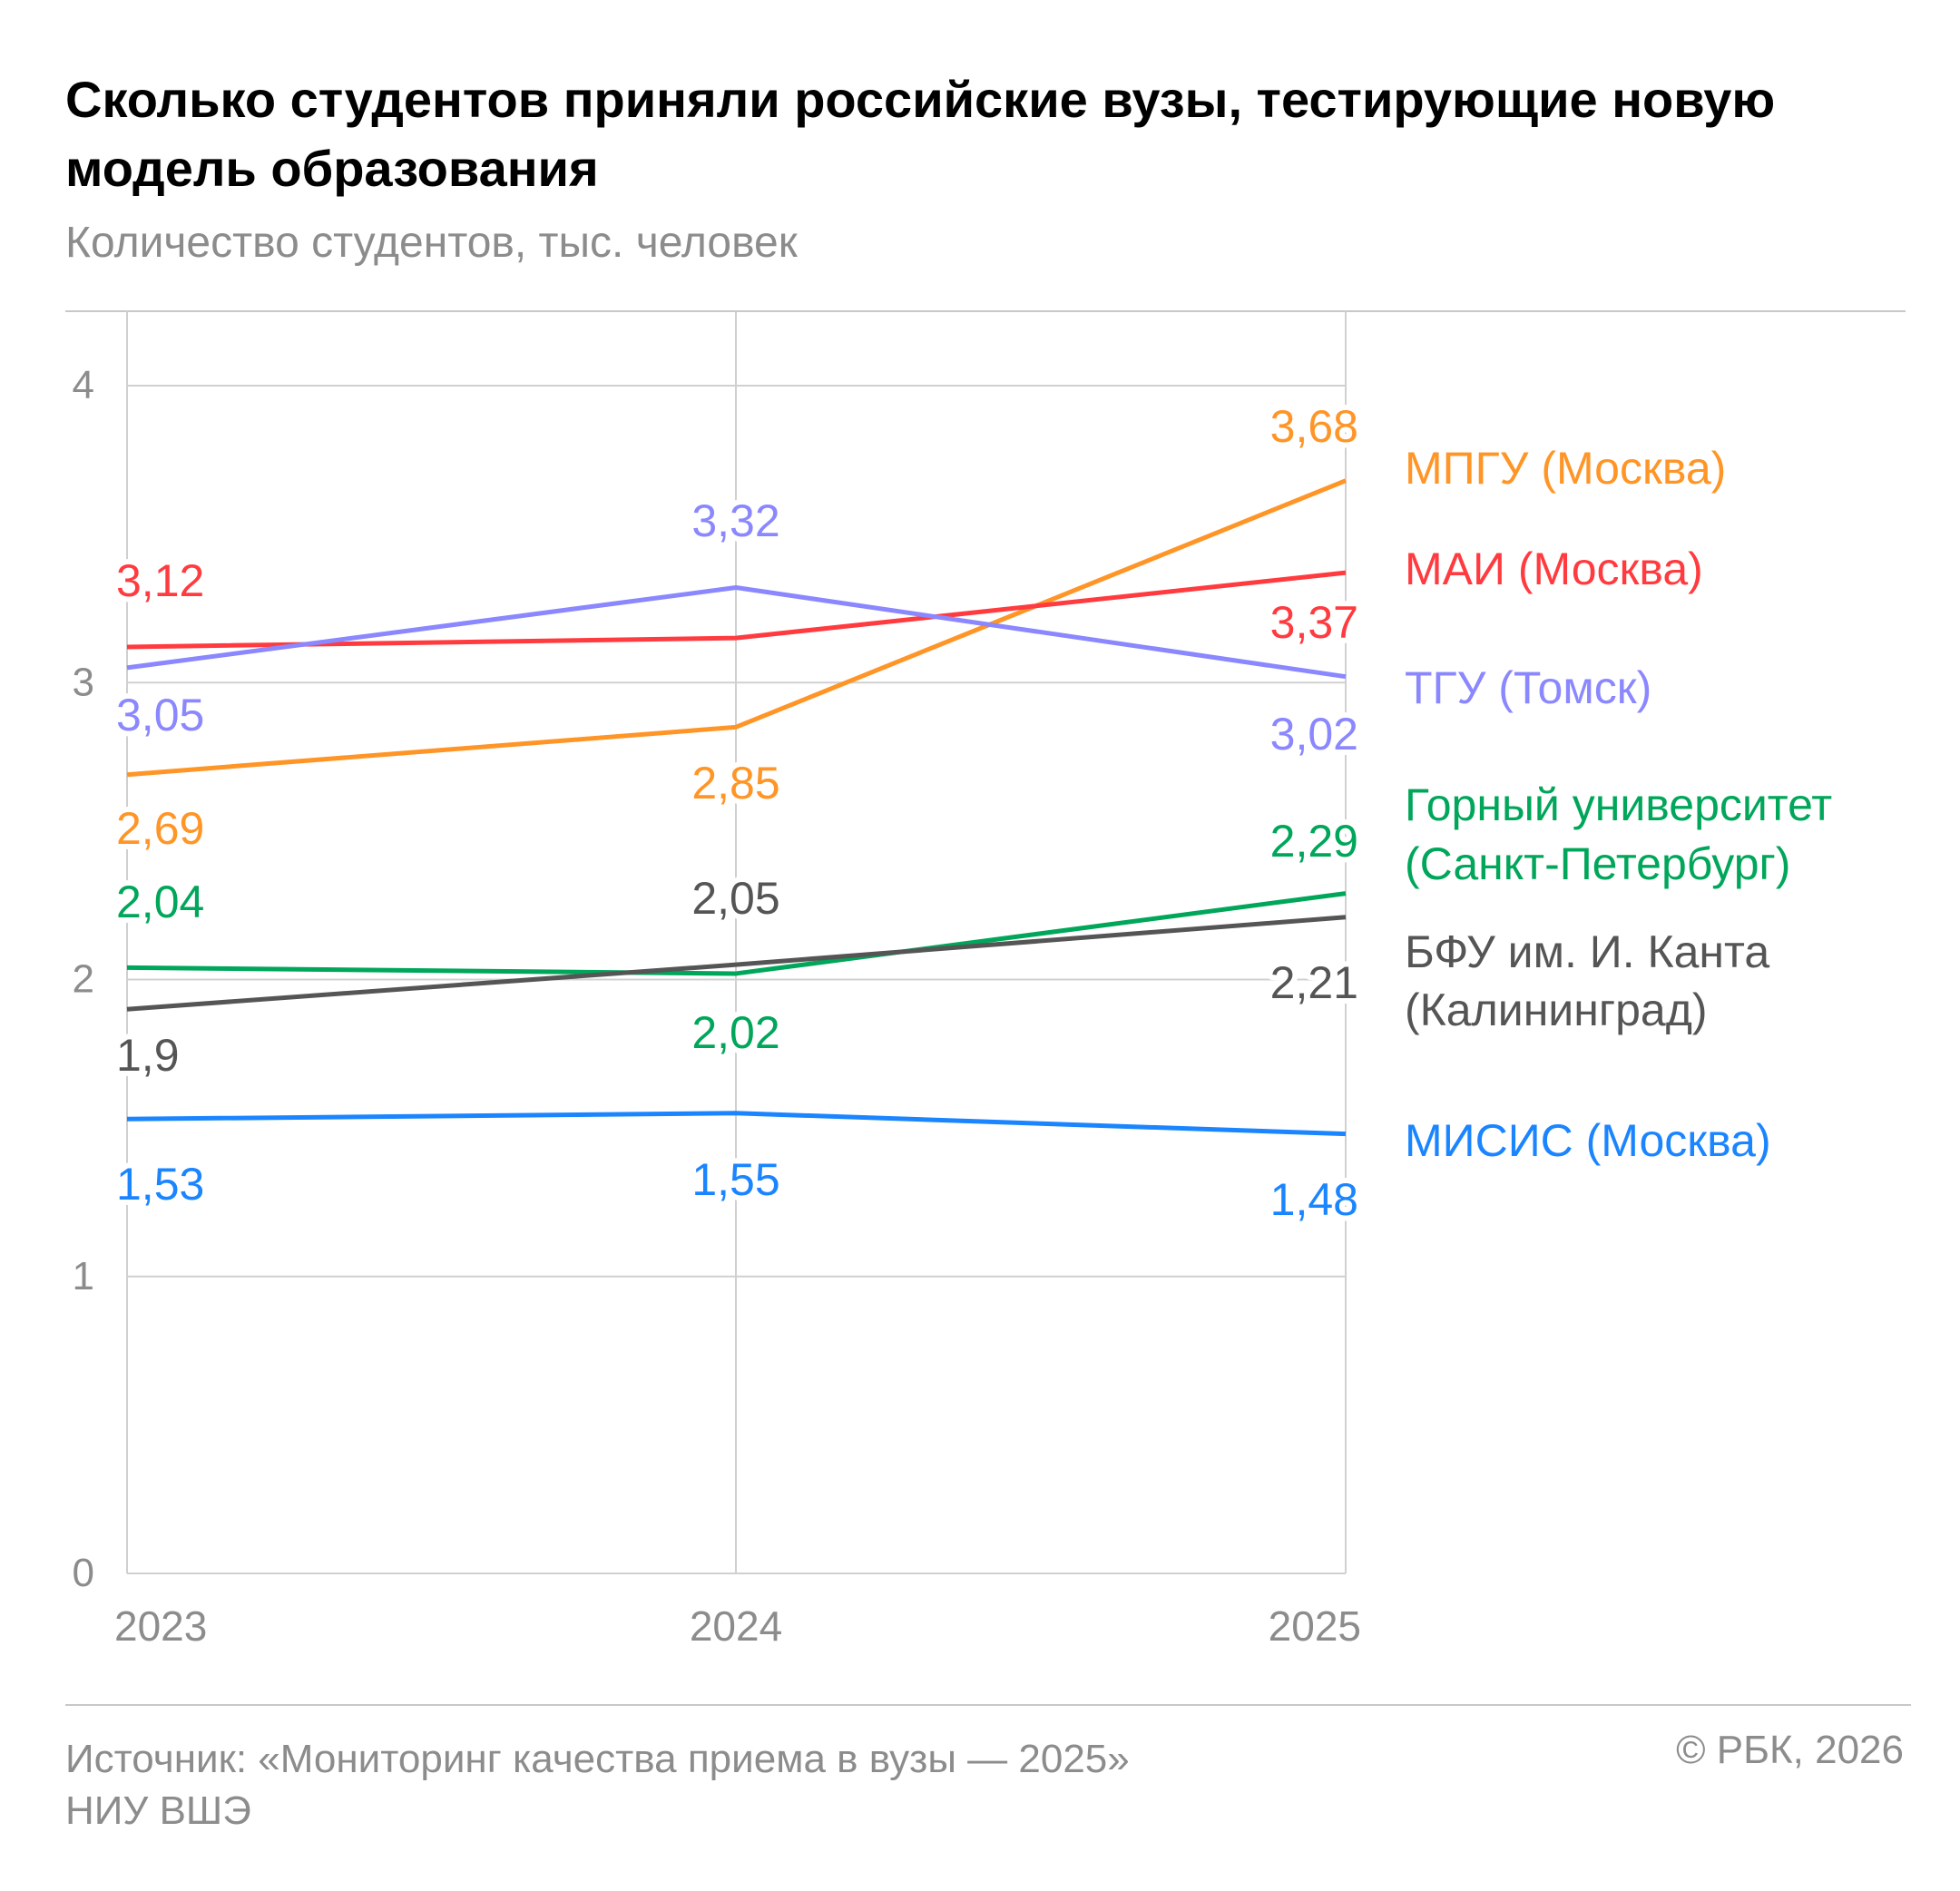  I want to click on data-label: 3,12, so click(160, 580).